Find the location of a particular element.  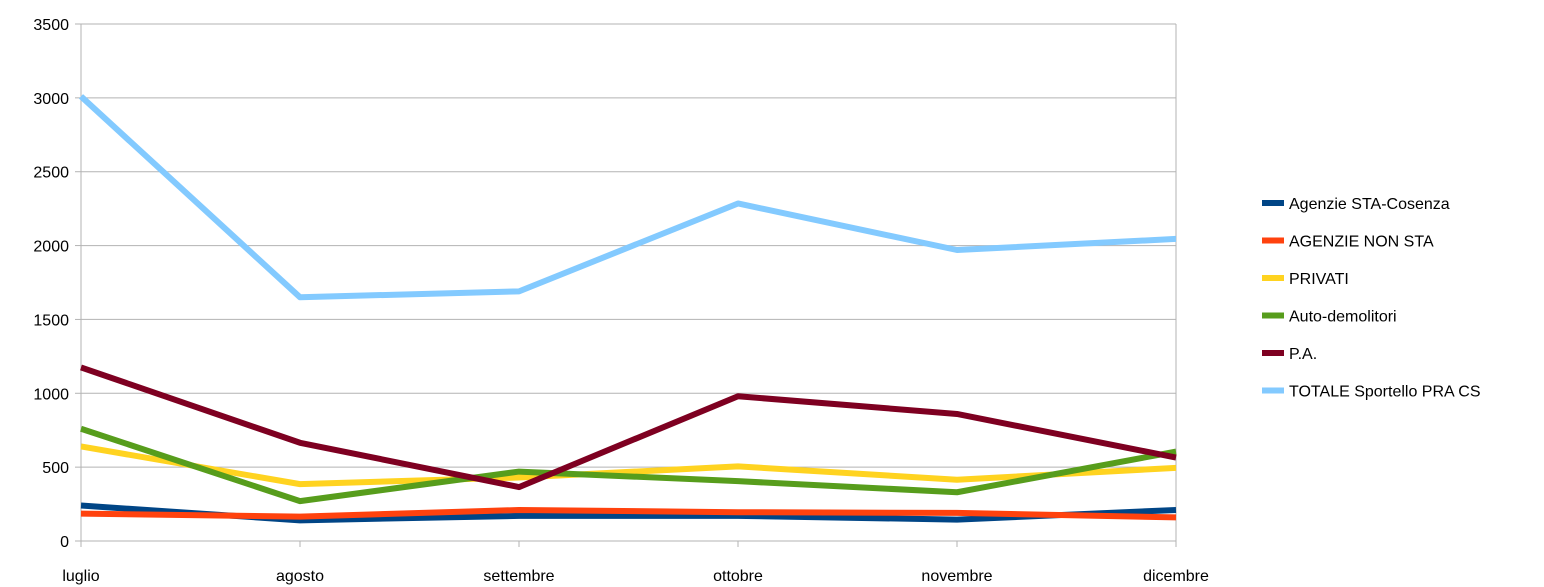

legend-label: Auto-demolitori is located at coordinates (1343, 317).